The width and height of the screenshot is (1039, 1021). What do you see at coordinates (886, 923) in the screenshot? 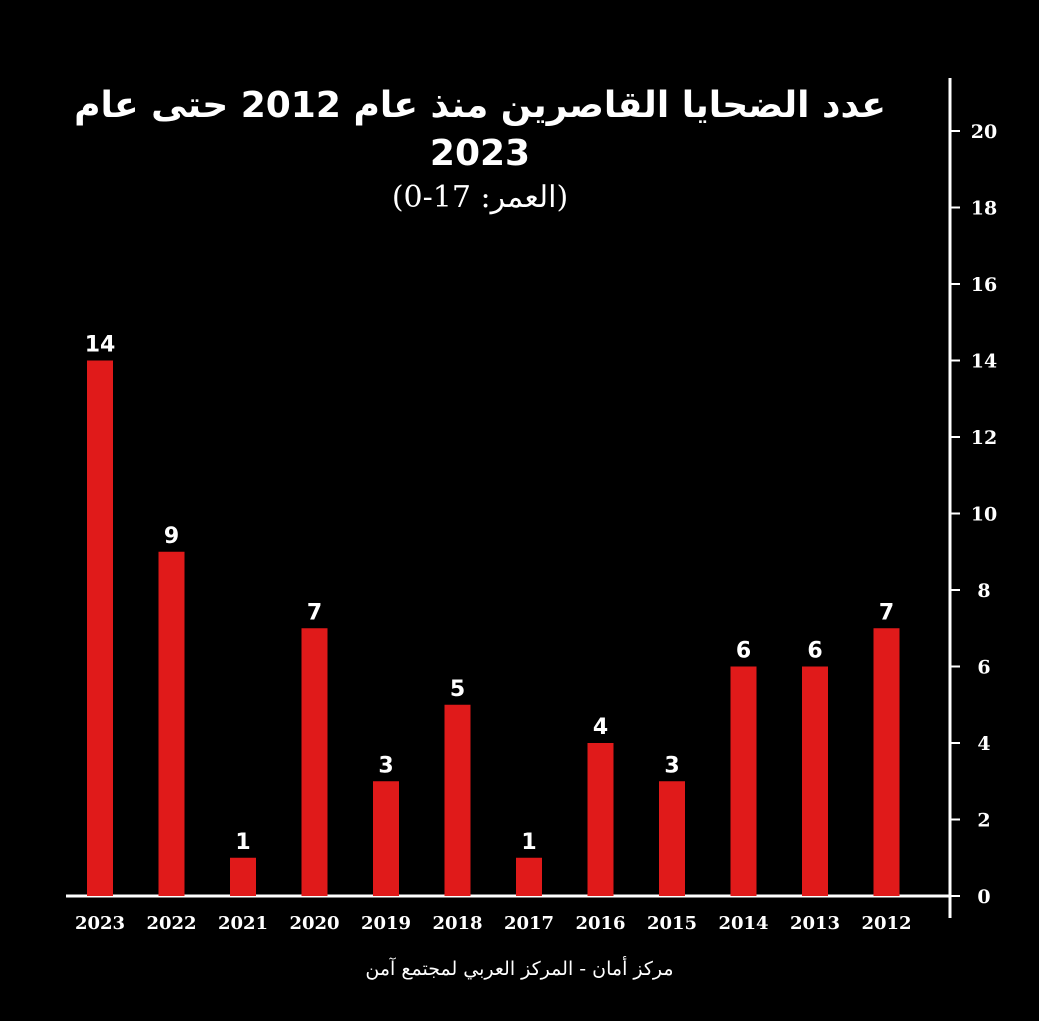
I see `x-tick-label: 2012` at bounding box center [886, 923].